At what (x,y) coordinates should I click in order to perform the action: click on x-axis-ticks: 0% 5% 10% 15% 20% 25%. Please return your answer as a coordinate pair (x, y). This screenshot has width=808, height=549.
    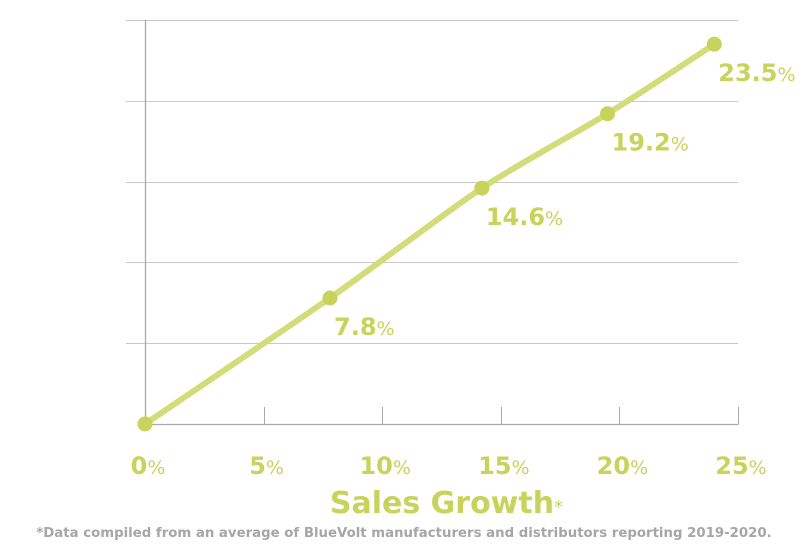
    Looking at the image, I should click on (449, 443).